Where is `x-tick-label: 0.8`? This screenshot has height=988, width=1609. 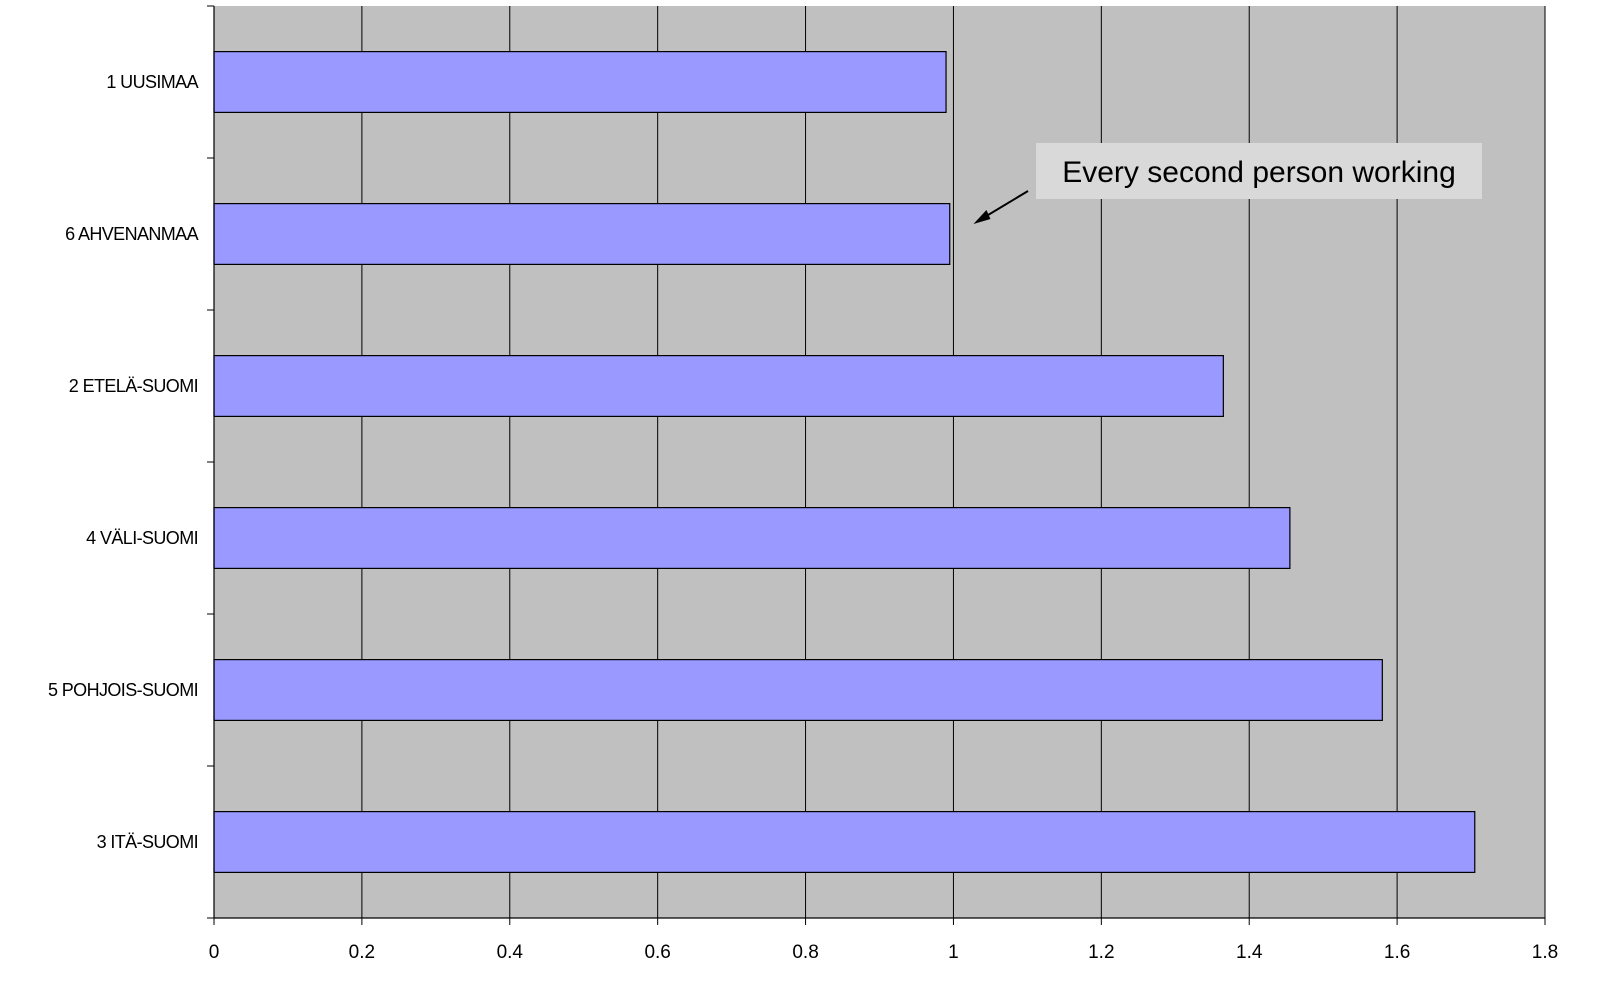 x-tick-label: 0.8 is located at coordinates (805, 952).